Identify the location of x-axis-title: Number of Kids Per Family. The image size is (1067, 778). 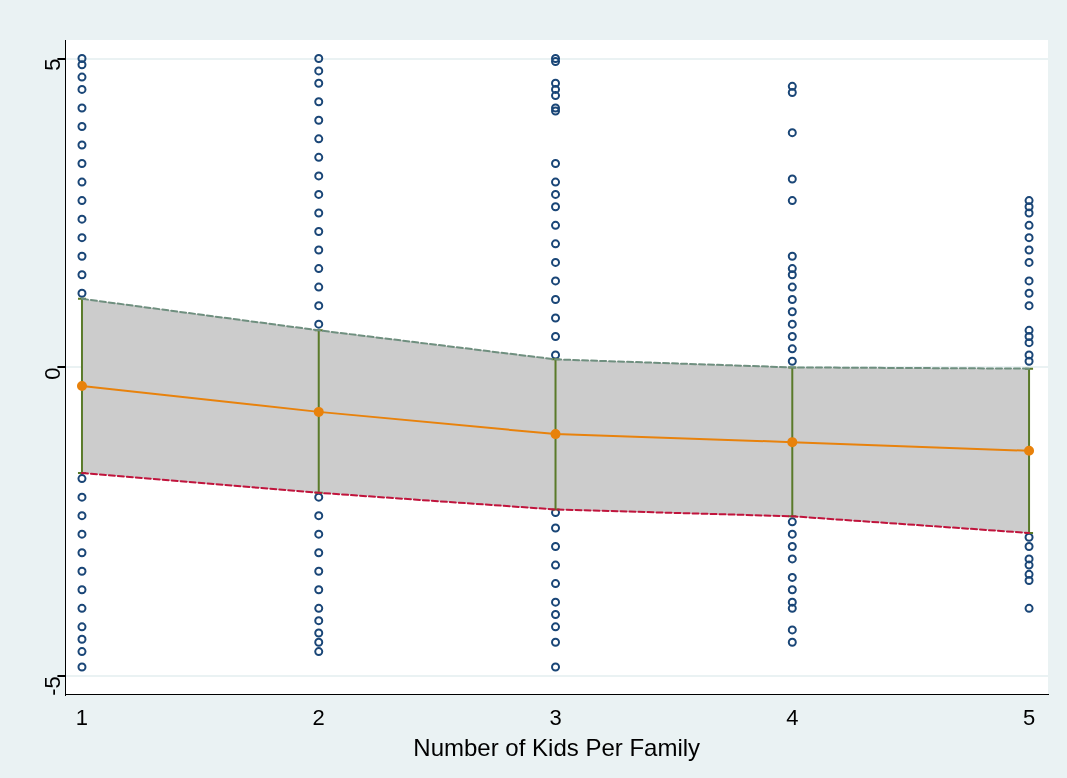
(557, 748).